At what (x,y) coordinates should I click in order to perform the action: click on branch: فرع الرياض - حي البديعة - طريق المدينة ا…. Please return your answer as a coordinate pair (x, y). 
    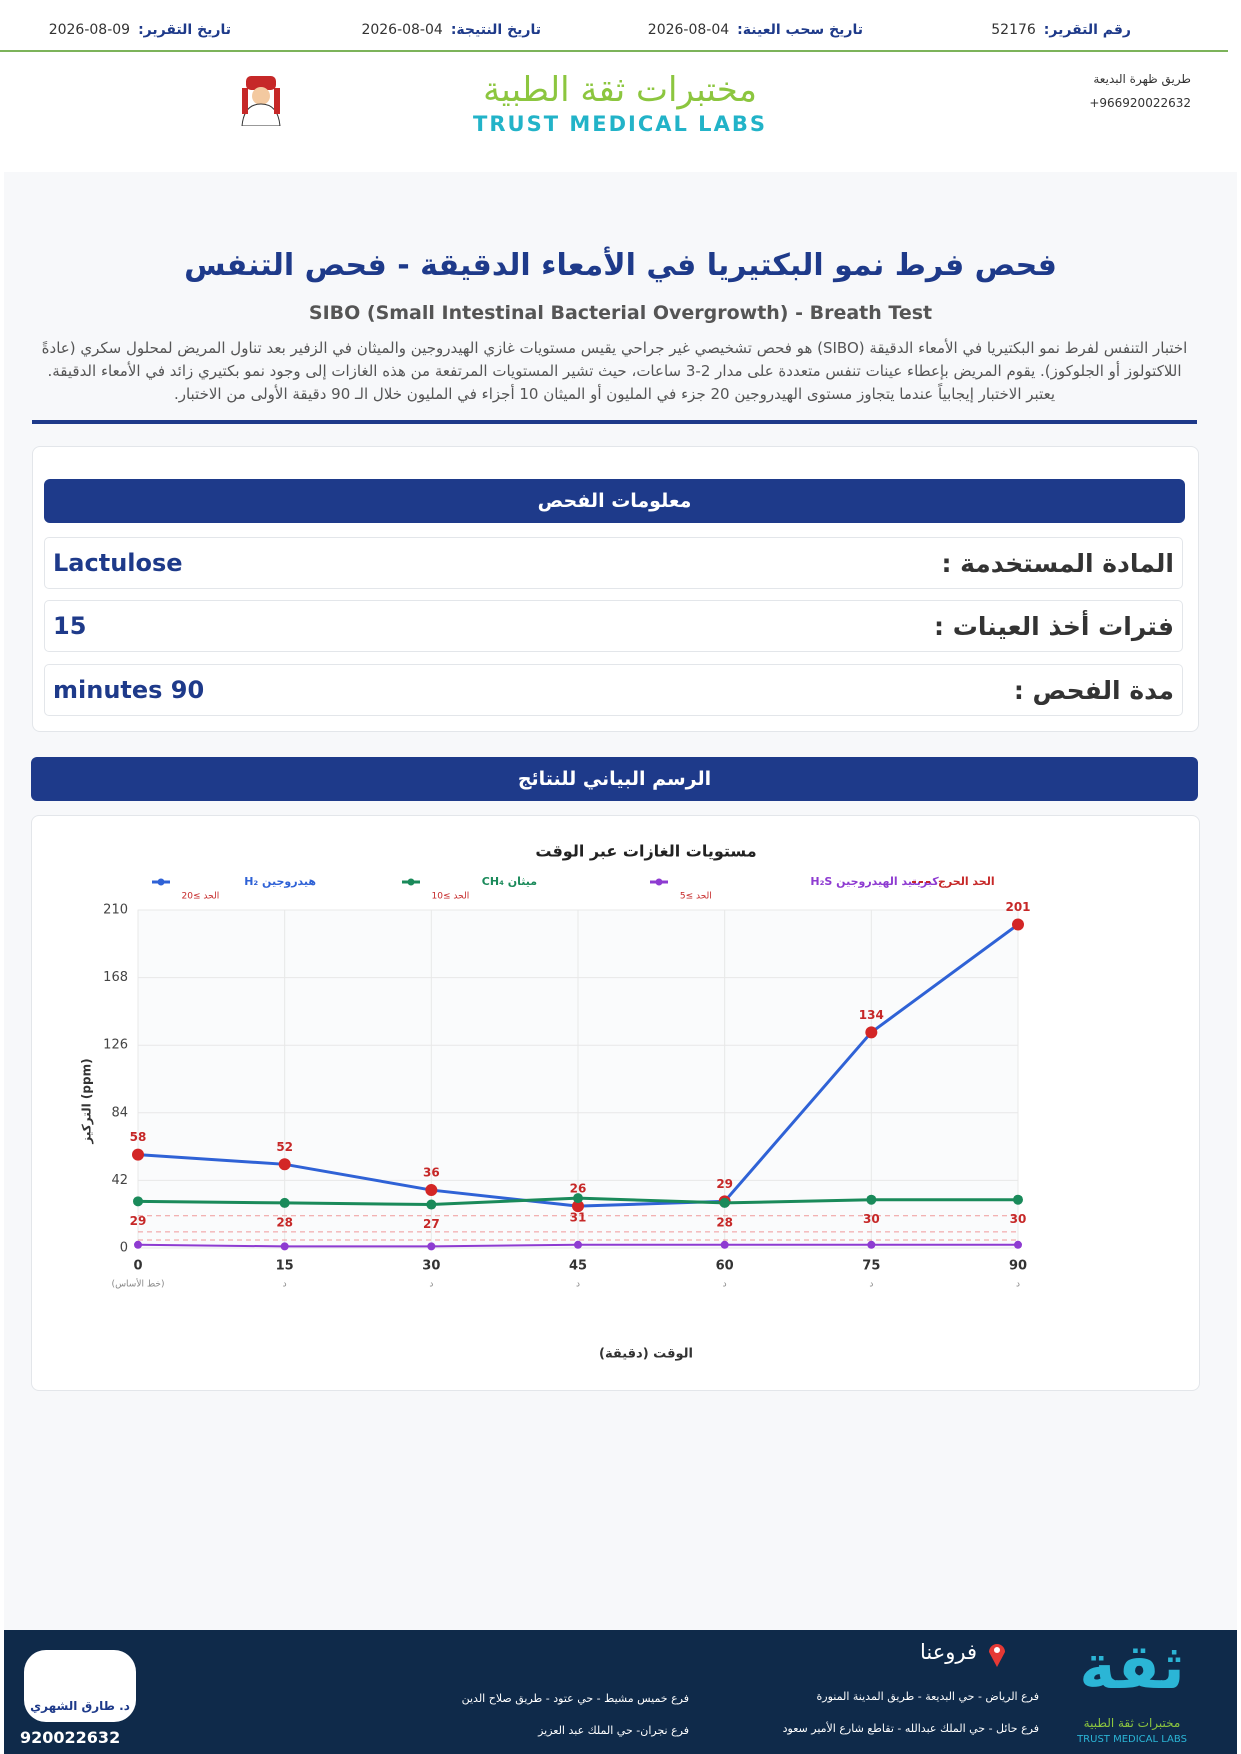
    Looking at the image, I should click on (927, 1696).